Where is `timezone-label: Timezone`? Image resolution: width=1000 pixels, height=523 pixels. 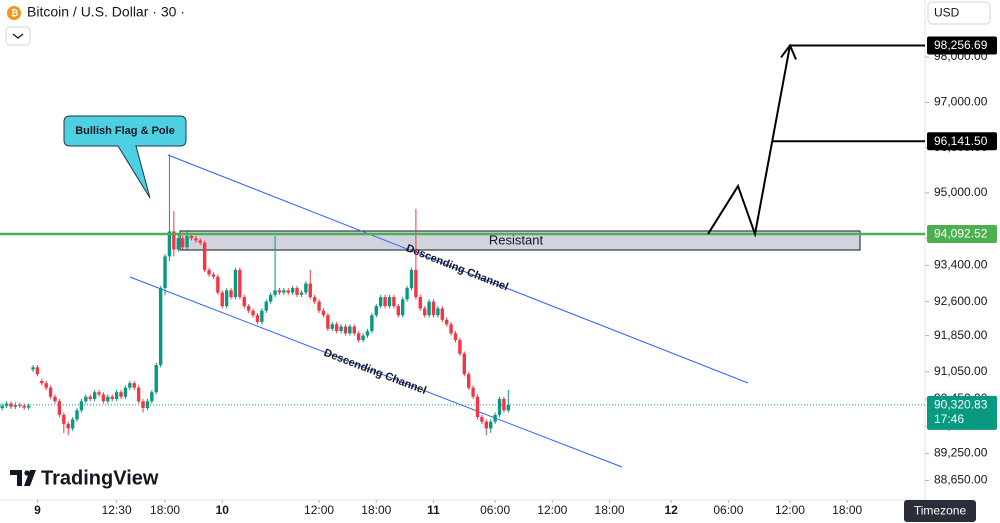
timezone-label: Timezone is located at coordinates (940, 511).